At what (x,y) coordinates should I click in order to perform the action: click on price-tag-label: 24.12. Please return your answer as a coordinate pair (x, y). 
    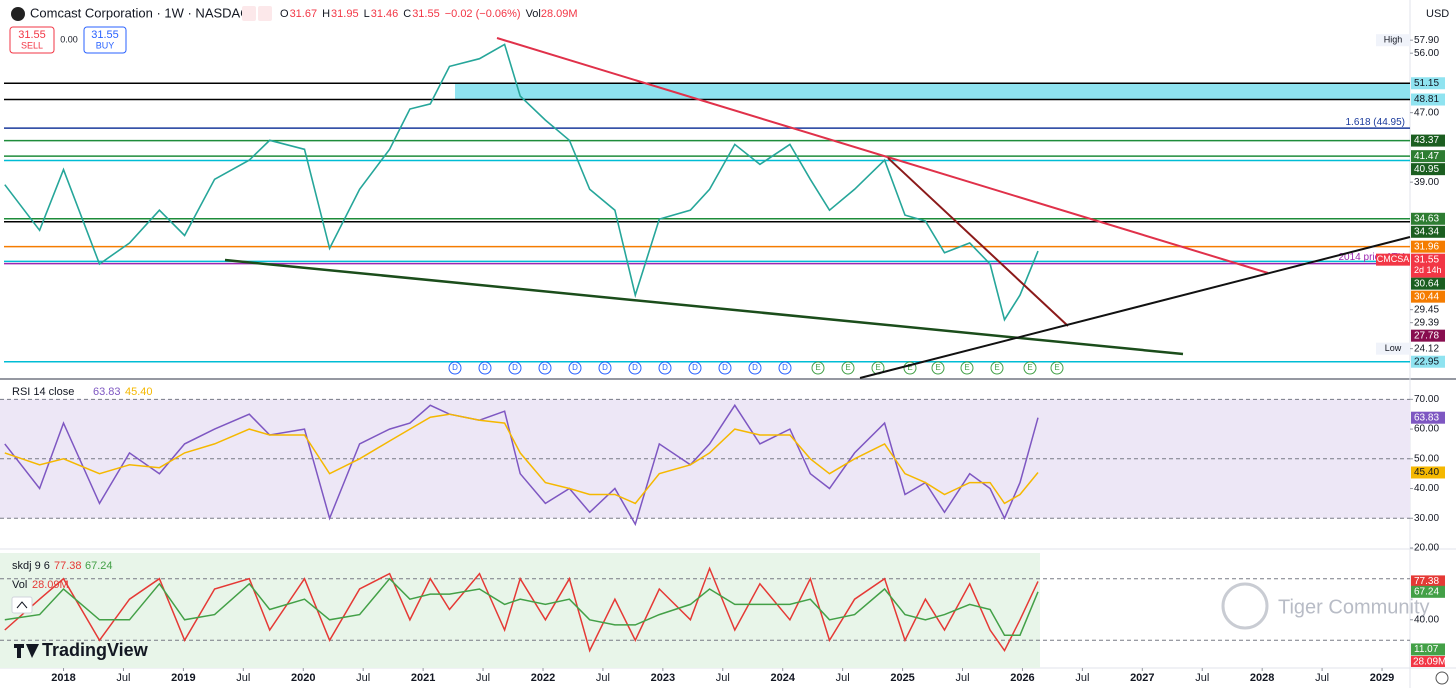
    Looking at the image, I should click on (1426, 348).